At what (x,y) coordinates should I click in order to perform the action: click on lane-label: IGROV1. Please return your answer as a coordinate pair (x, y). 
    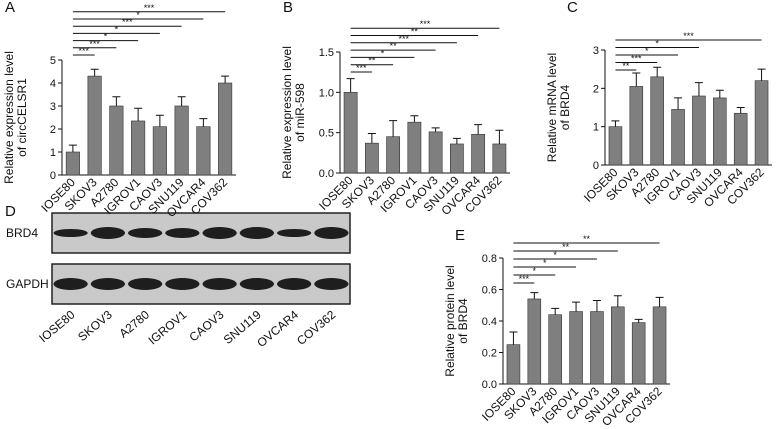
    Looking at the image, I should click on (168, 327).